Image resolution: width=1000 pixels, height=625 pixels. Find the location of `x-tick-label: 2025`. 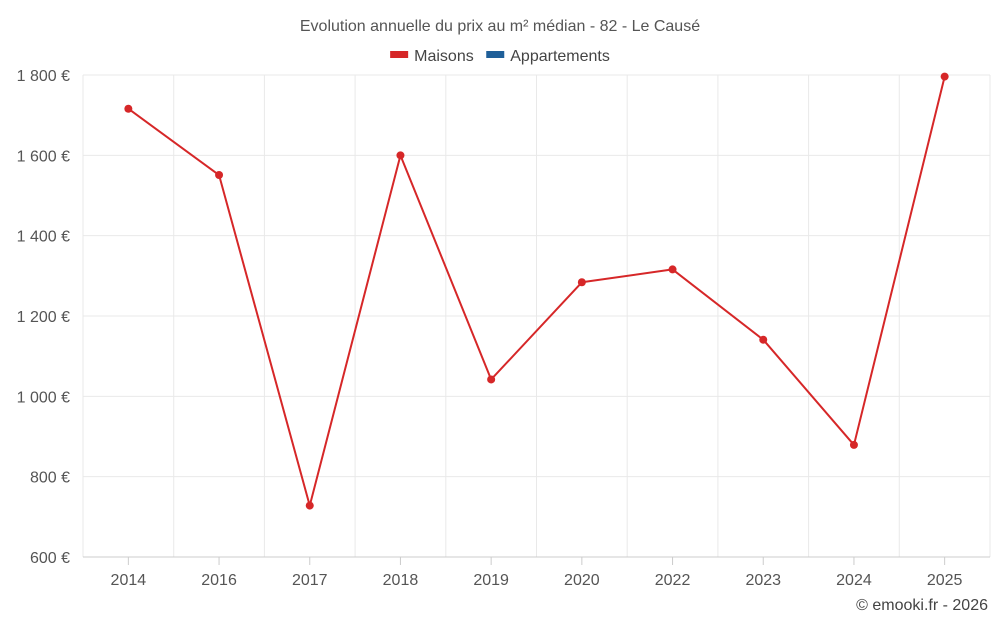

x-tick-label: 2025 is located at coordinates (945, 580).